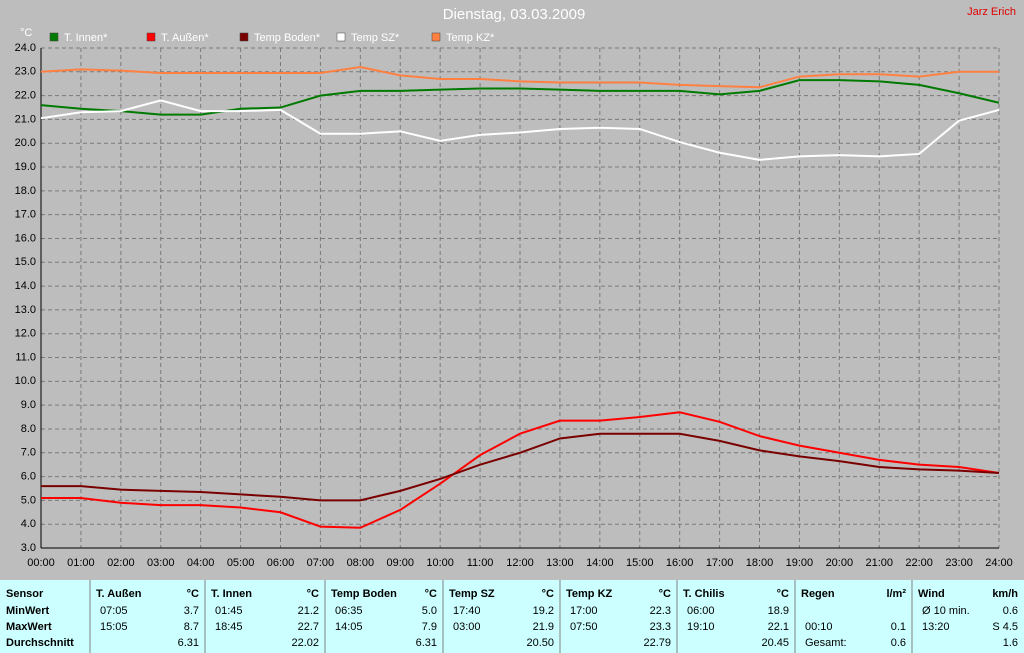 The width and height of the screenshot is (1024, 653). Describe the element at coordinates (584, 611) in the screenshot. I see `cell-left: 17:00` at that location.